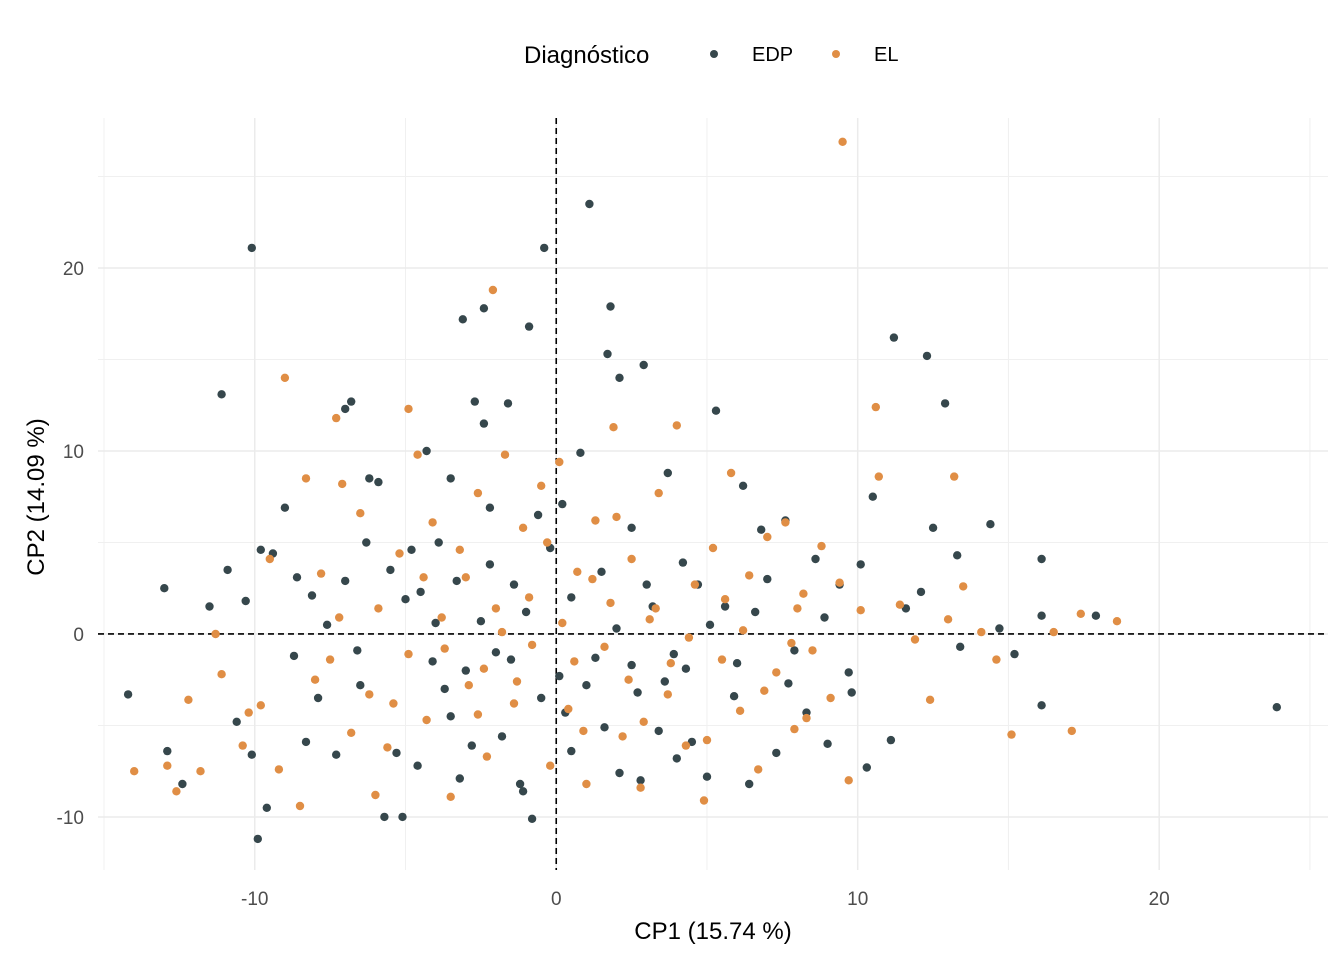  What do you see at coordinates (556, 899) in the screenshot?
I see `x-tick-label: 0` at bounding box center [556, 899].